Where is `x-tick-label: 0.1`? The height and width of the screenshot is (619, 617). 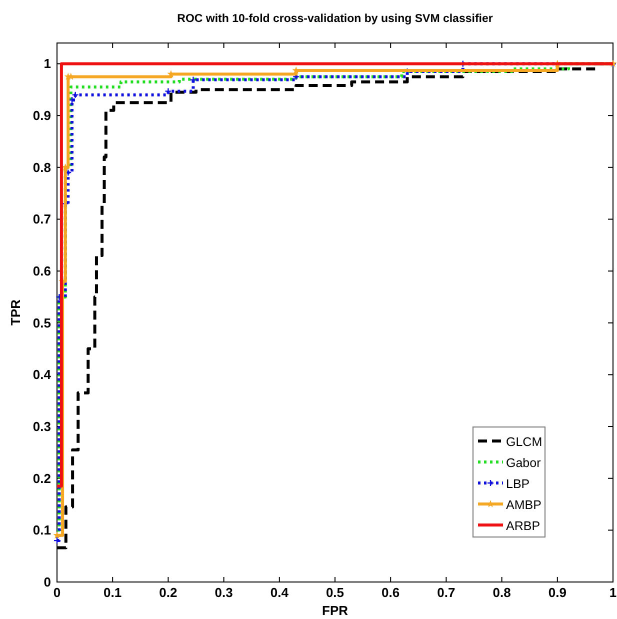
x-tick-label: 0.1 is located at coordinates (113, 592).